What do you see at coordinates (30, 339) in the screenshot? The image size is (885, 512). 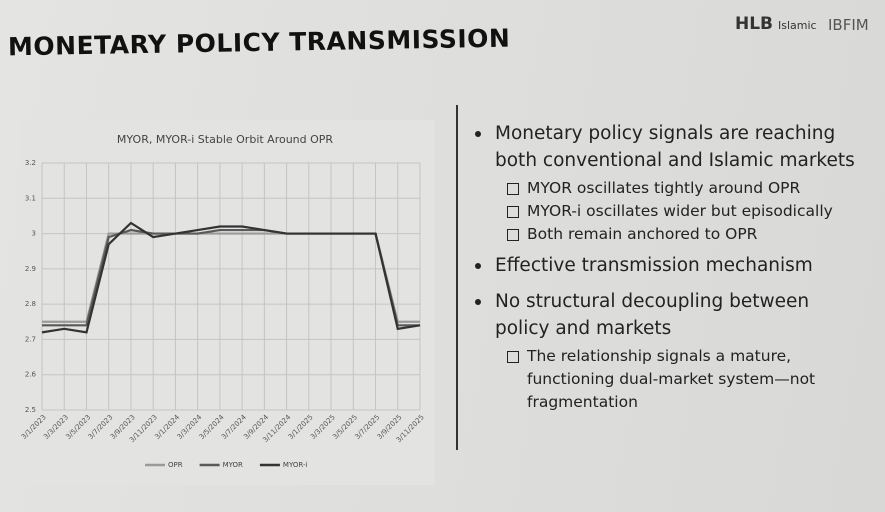 I see `y-tick-label: 2.7` at bounding box center [30, 339].